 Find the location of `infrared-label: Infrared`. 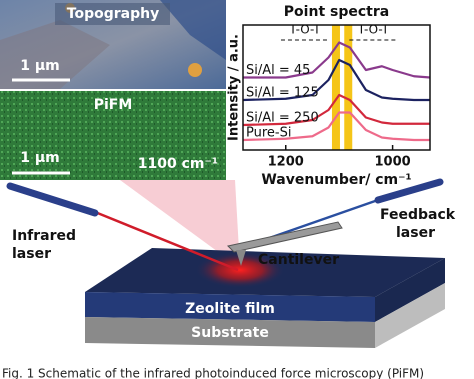

infrared-label: Infrared is located at coordinates (44, 236).